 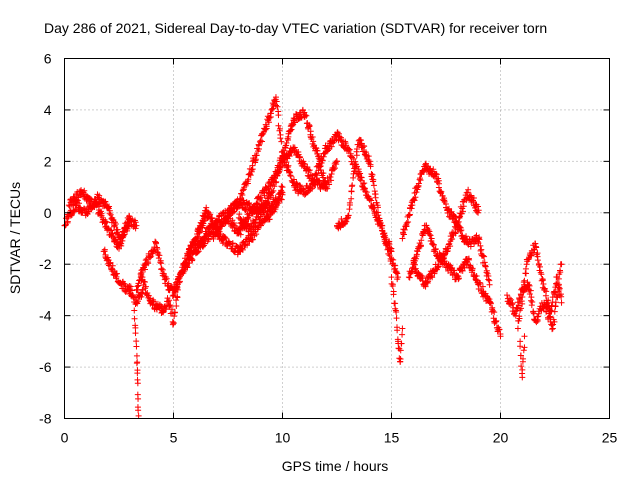 What do you see at coordinates (45, 367) in the screenshot?
I see `y-tick-label: -6` at bounding box center [45, 367].